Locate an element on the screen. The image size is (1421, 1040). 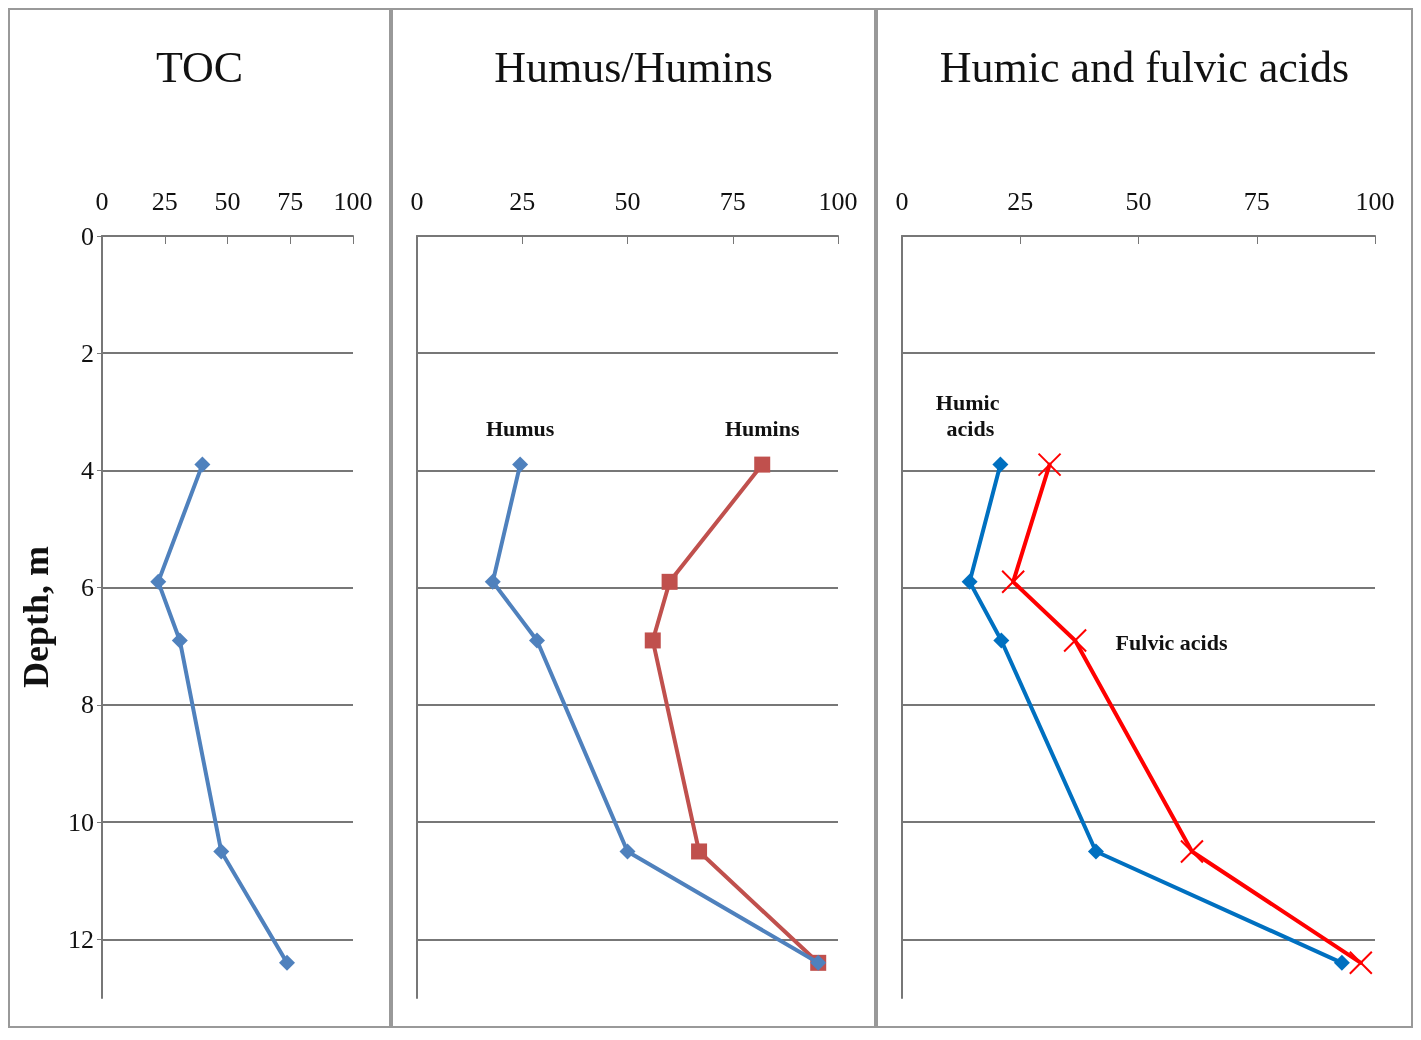
series-label: Humins is located at coordinates (762, 429).